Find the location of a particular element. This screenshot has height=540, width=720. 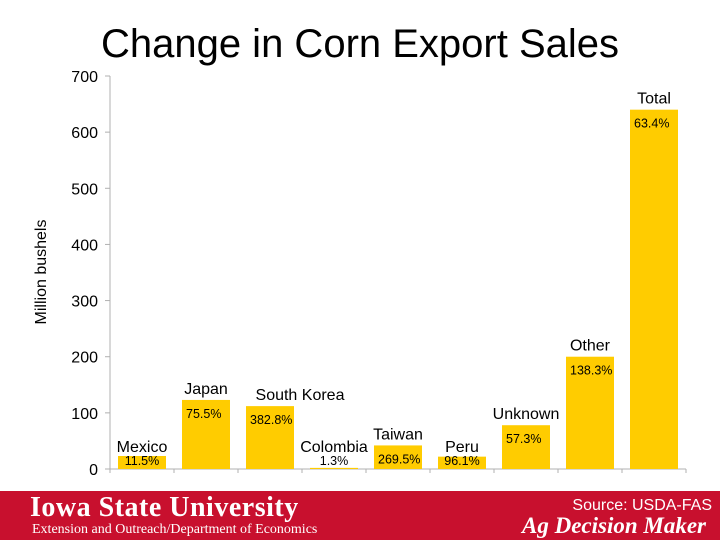

category-label: Mexico is located at coordinates (142, 447).